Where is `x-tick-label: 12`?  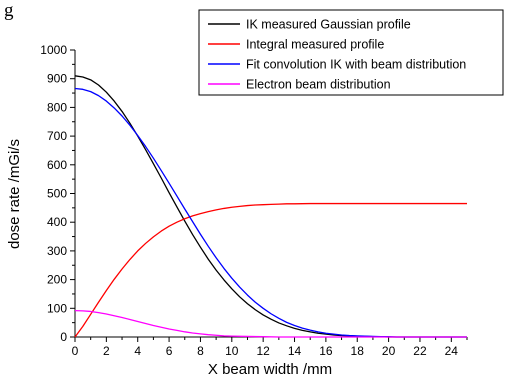
x-tick-label: 12 is located at coordinates (263, 351).